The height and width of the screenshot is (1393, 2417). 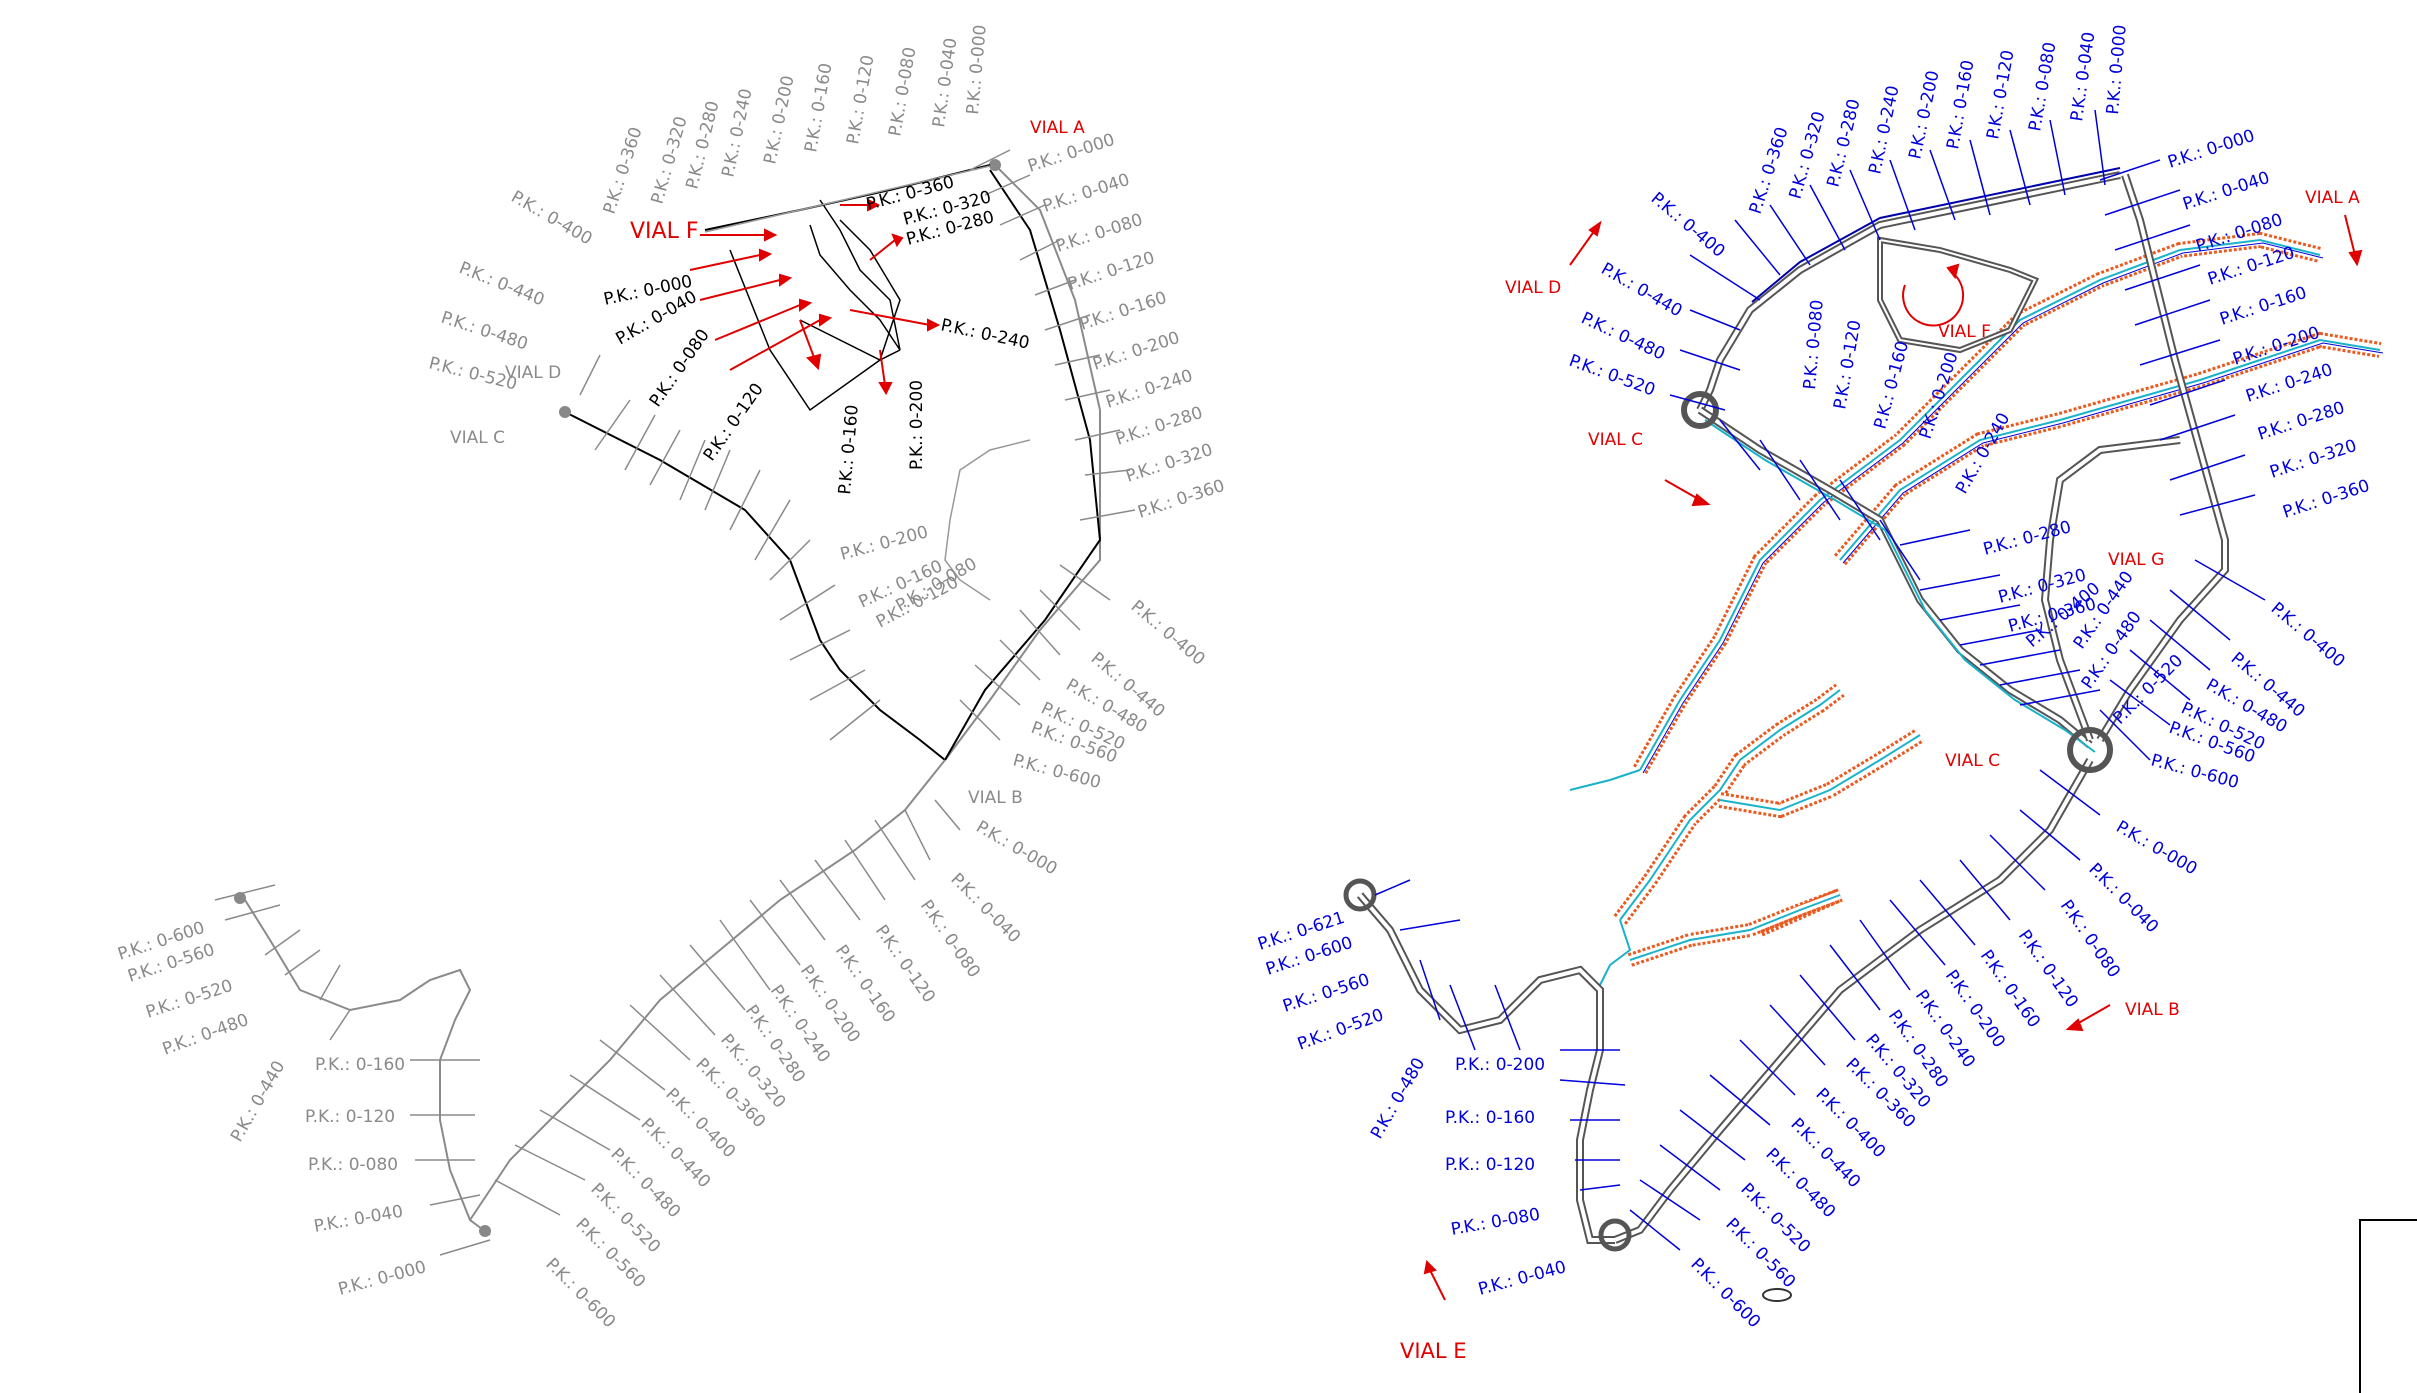 I want to click on left-a-0-320: P.K.: 0-320, so click(x=1169, y=463).